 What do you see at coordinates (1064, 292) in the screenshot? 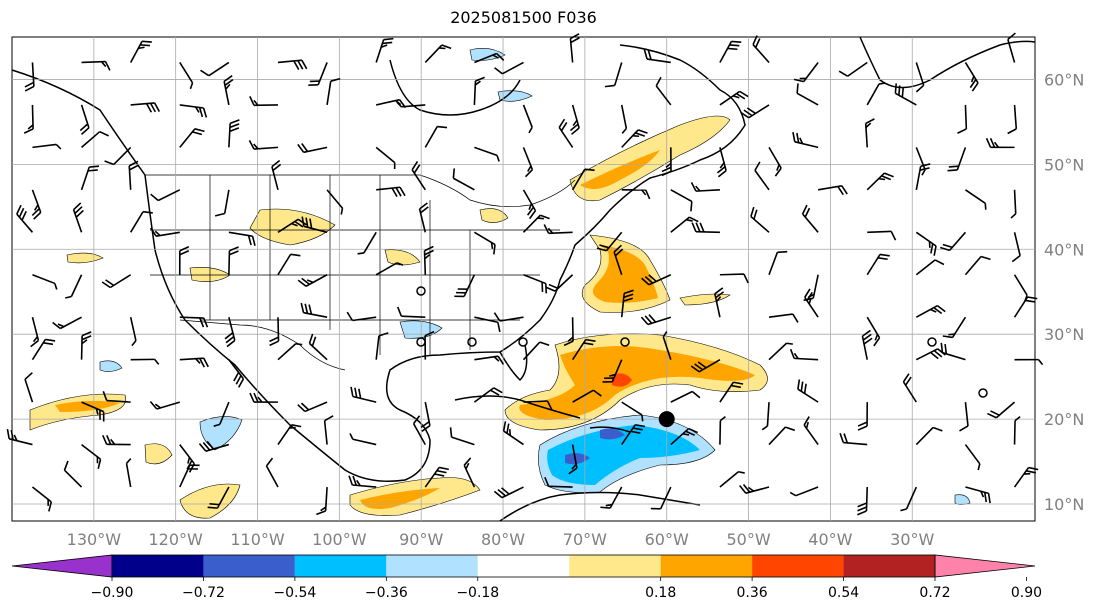
I see `latitude-labels: 60°N 50°N 40°N 30°N 20°N 10°N` at bounding box center [1064, 292].